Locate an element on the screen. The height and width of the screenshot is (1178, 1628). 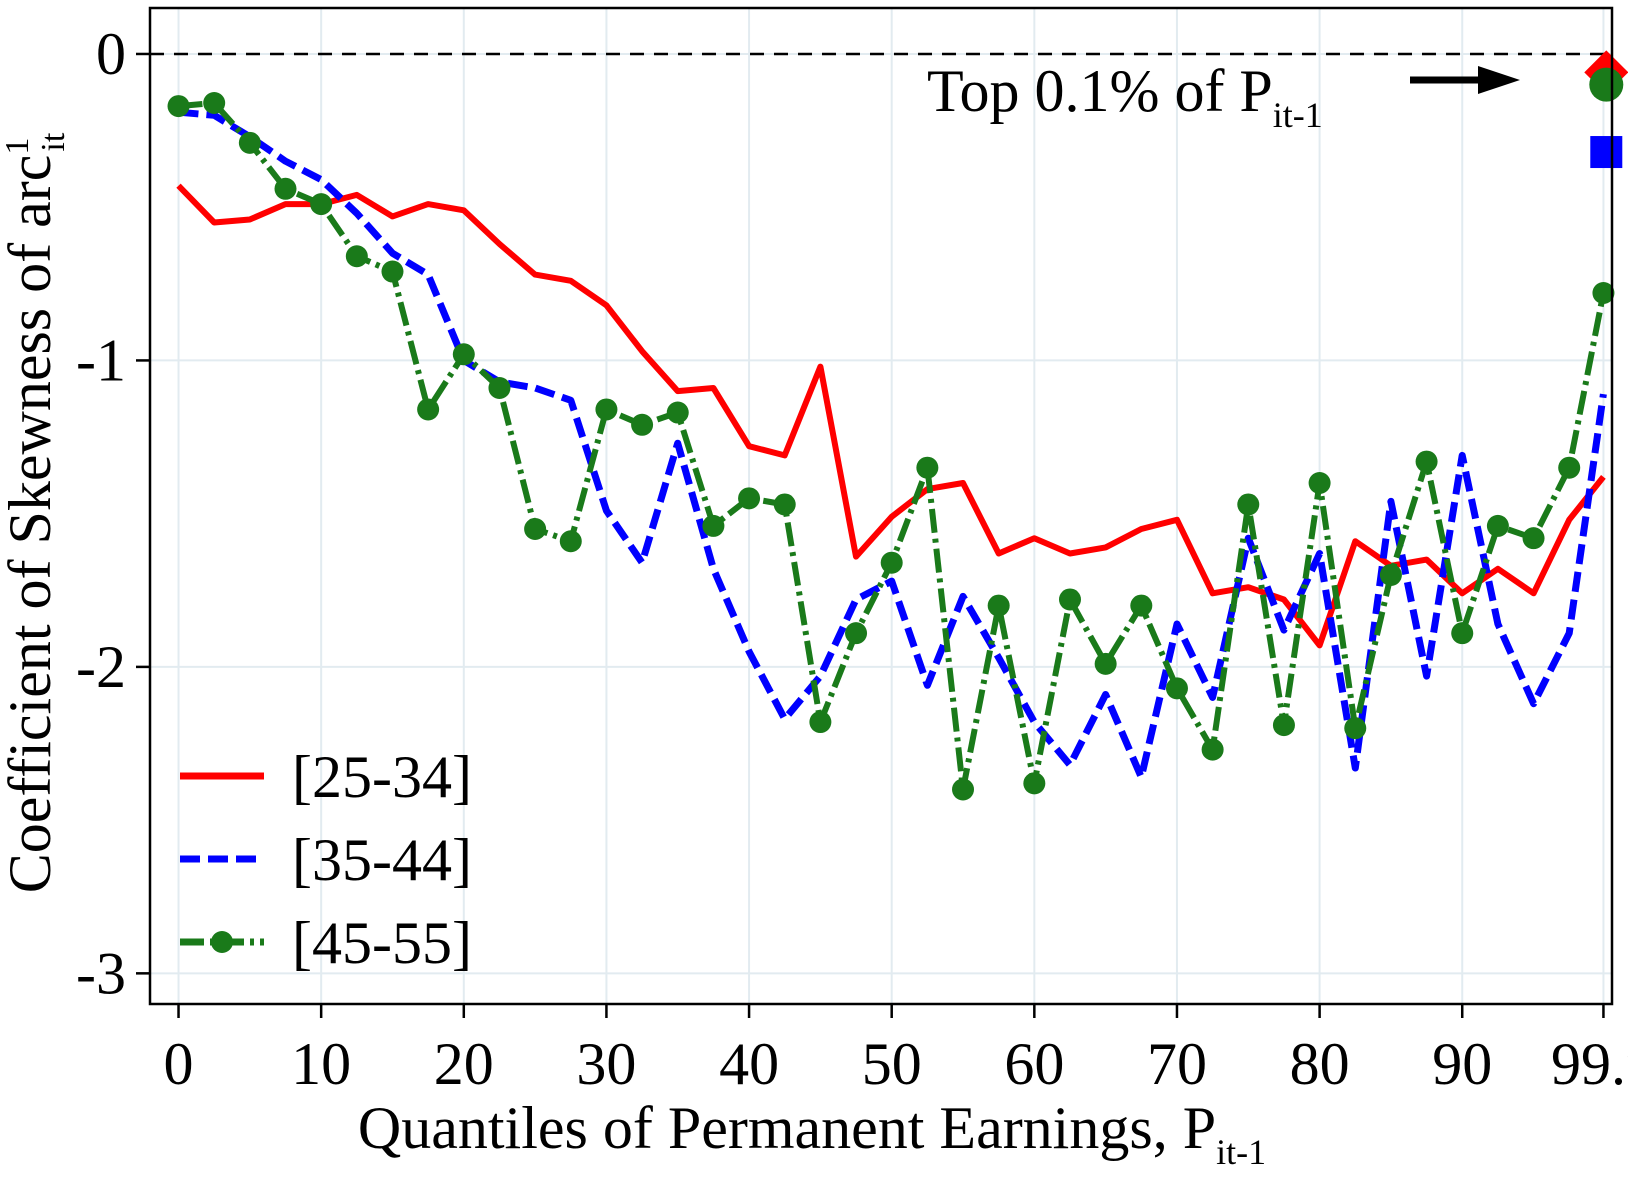
x-tick-label-1: 10 is located at coordinates (321, 1064).